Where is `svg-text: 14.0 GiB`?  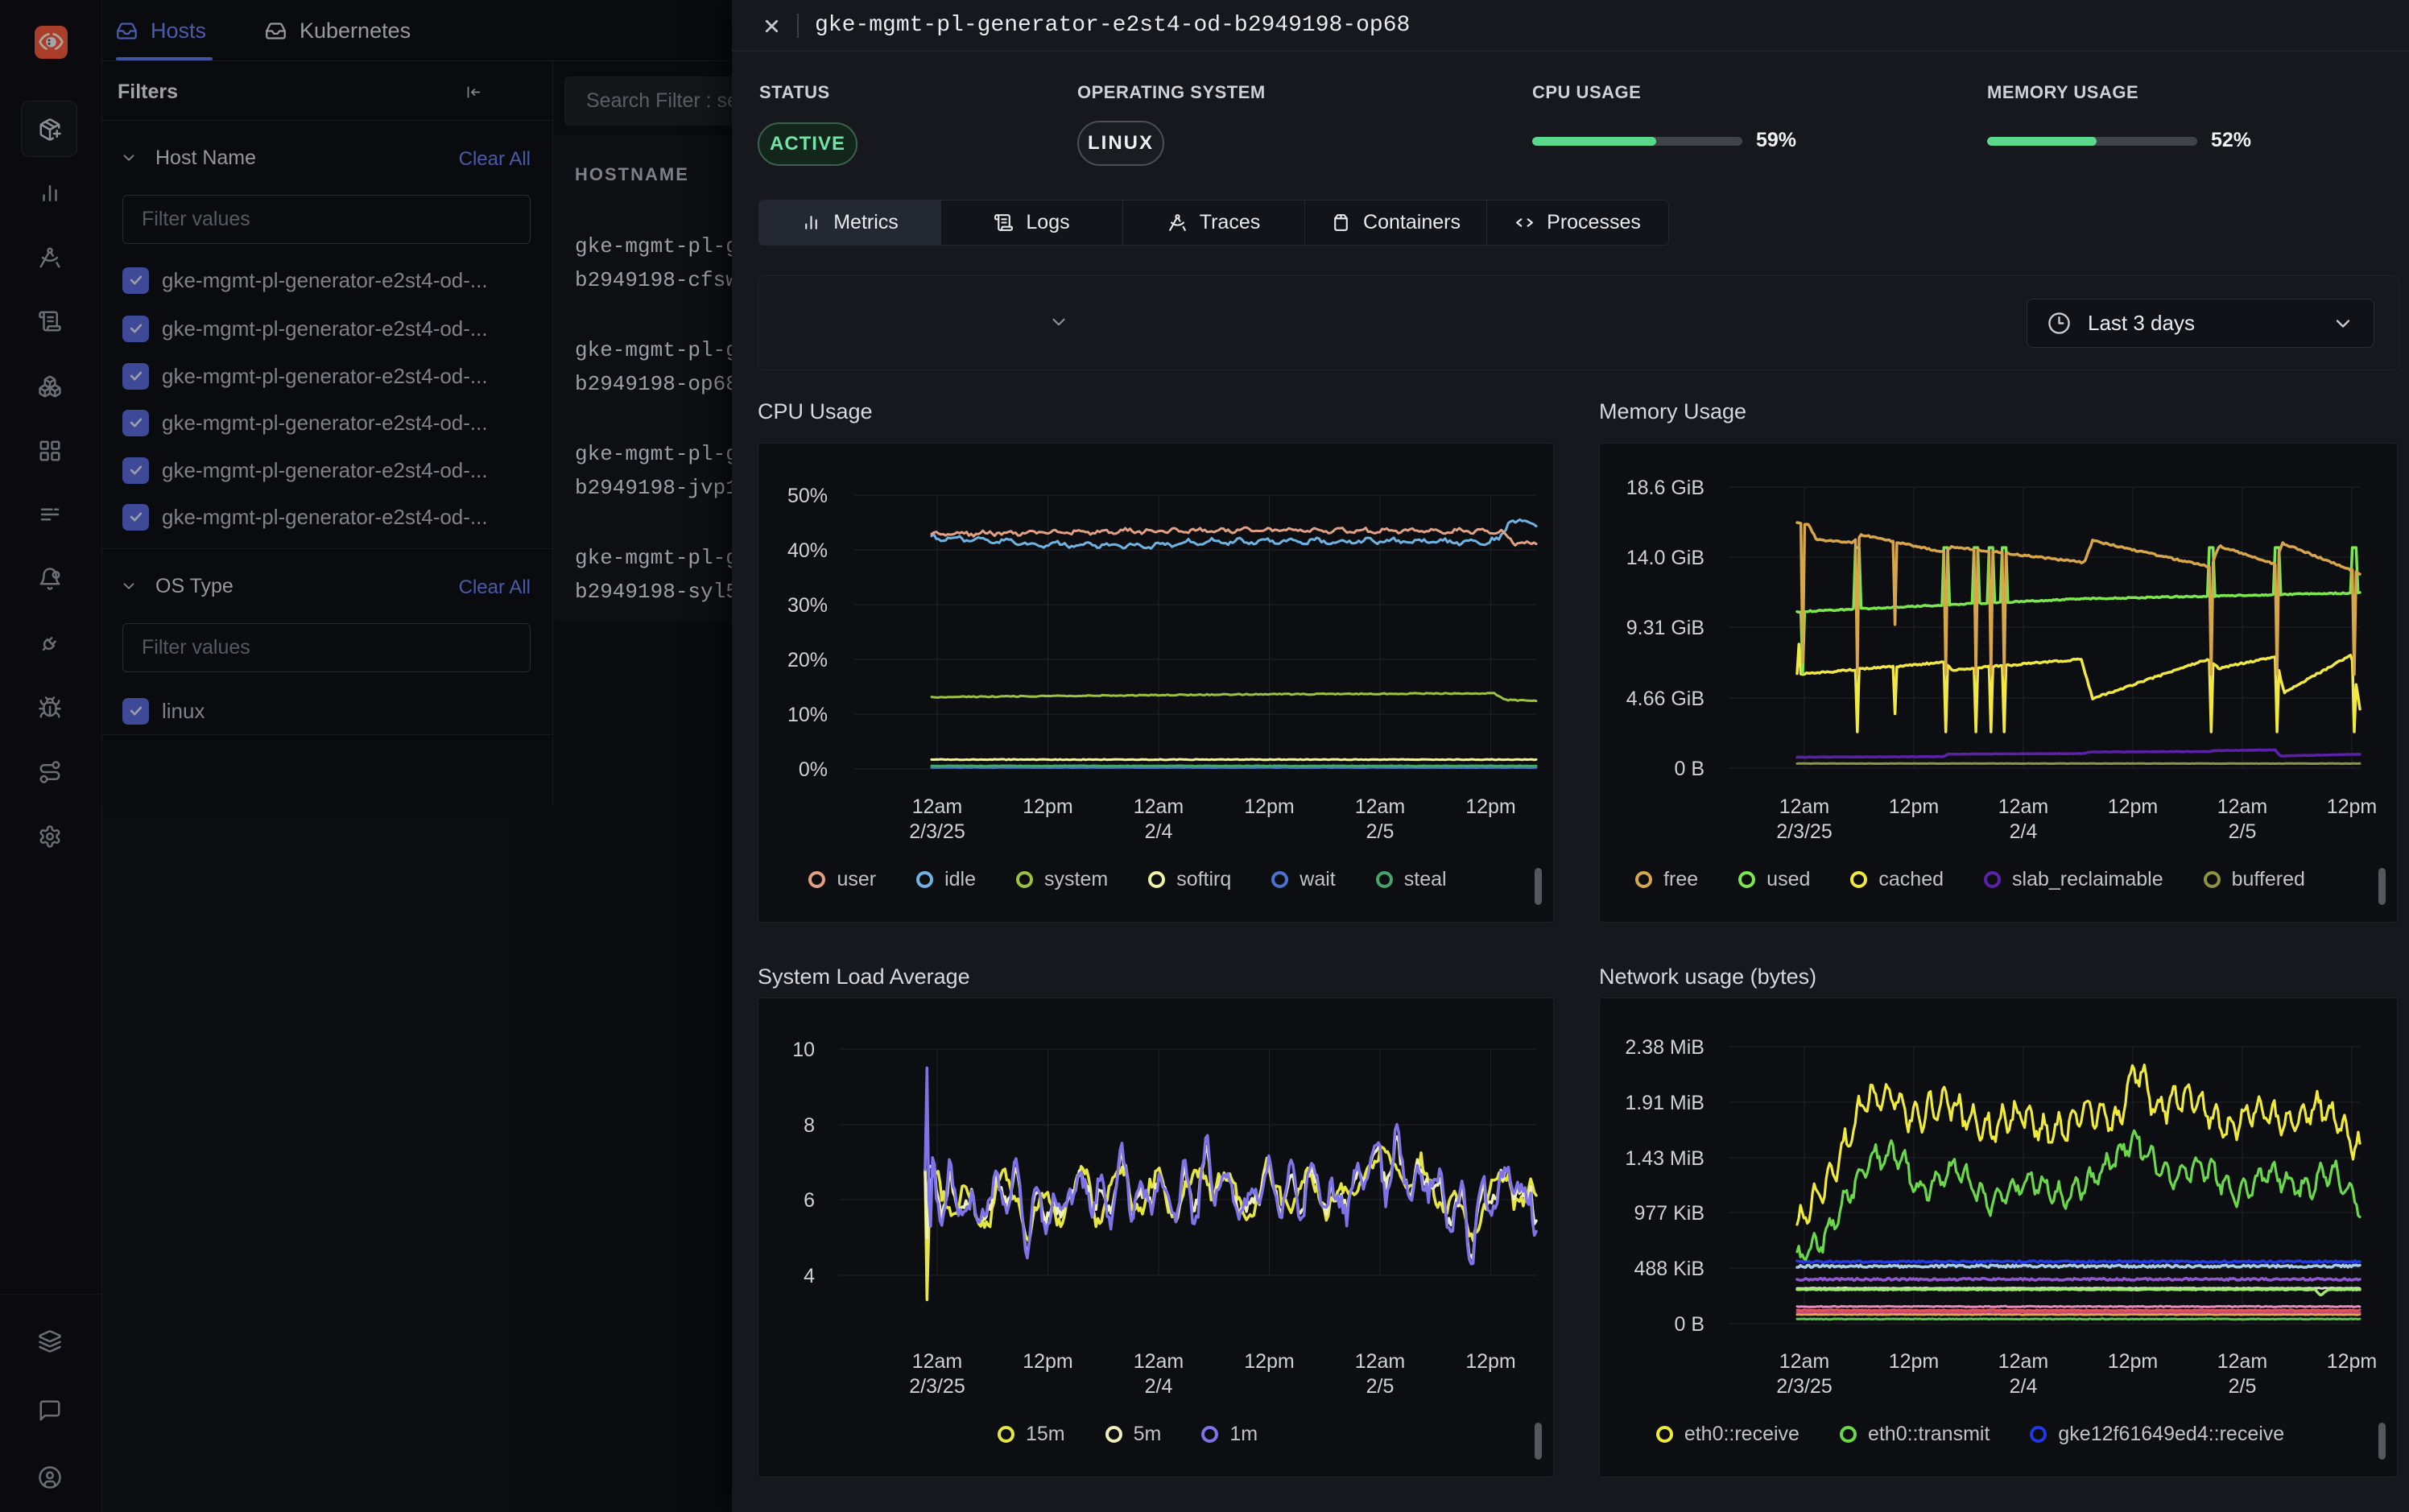 svg-text: 14.0 GiB is located at coordinates (1665, 558).